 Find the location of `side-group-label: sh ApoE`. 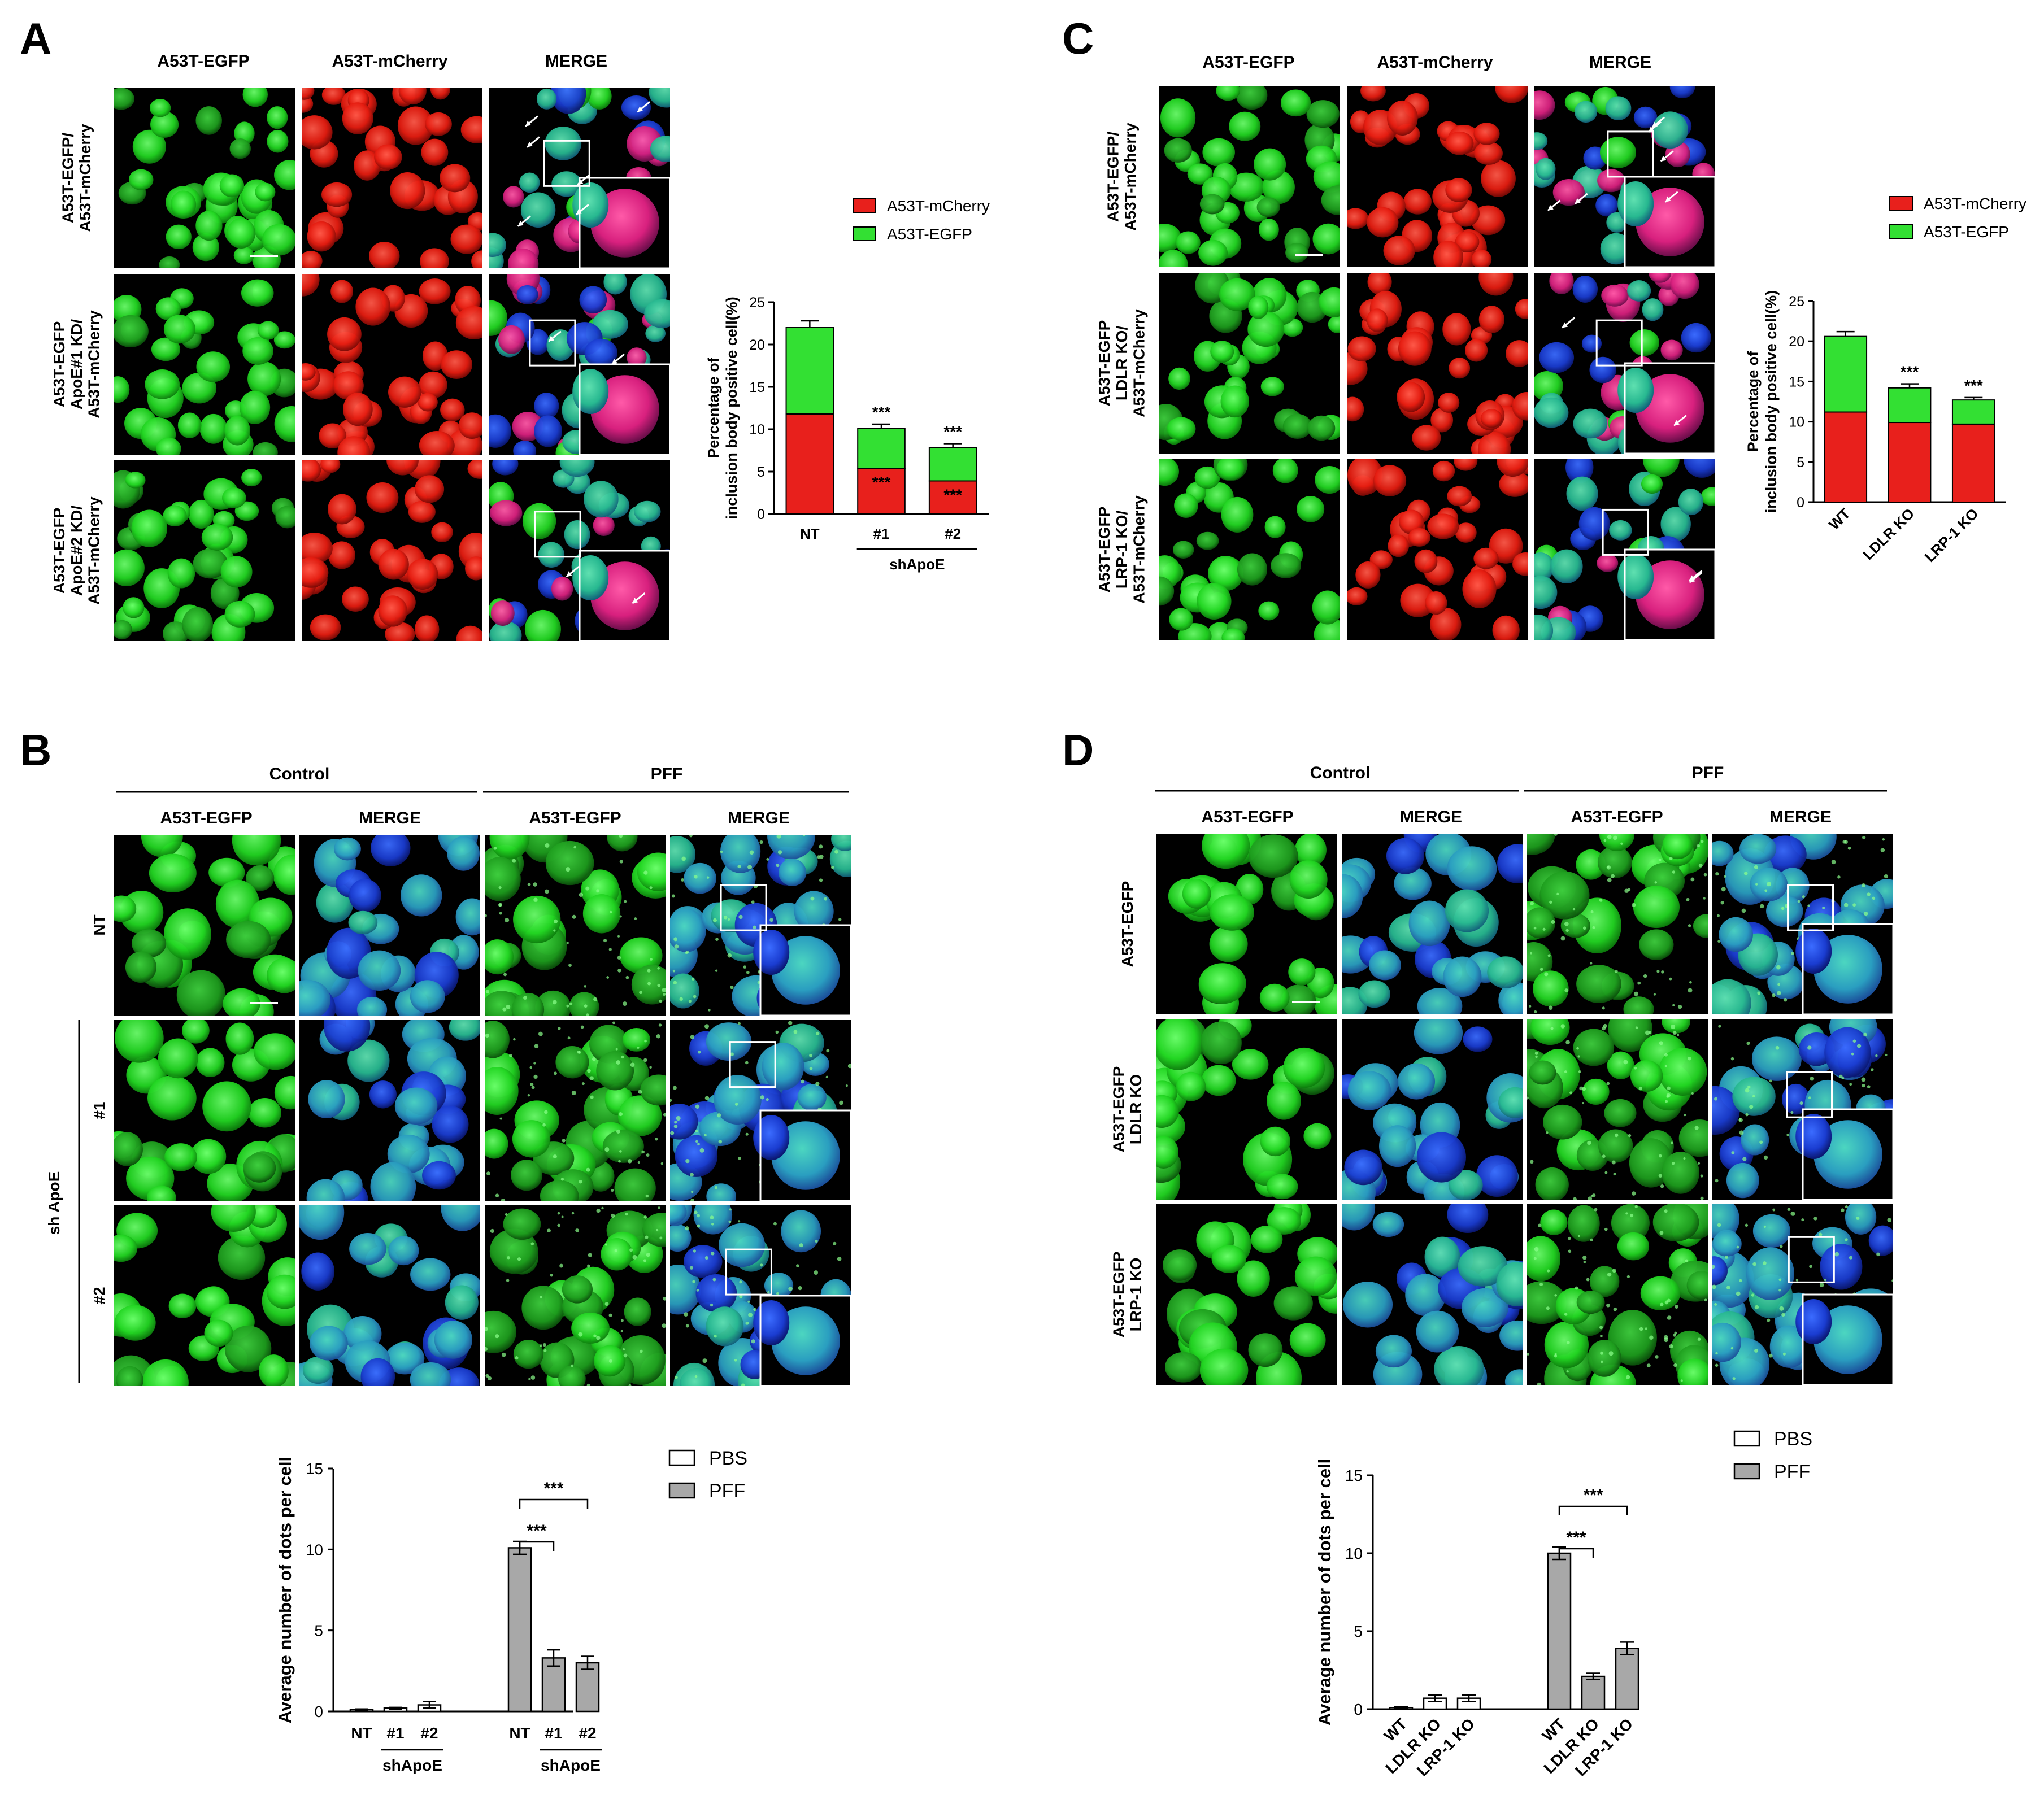

side-group-label: sh ApoE is located at coordinates (54, 1203).